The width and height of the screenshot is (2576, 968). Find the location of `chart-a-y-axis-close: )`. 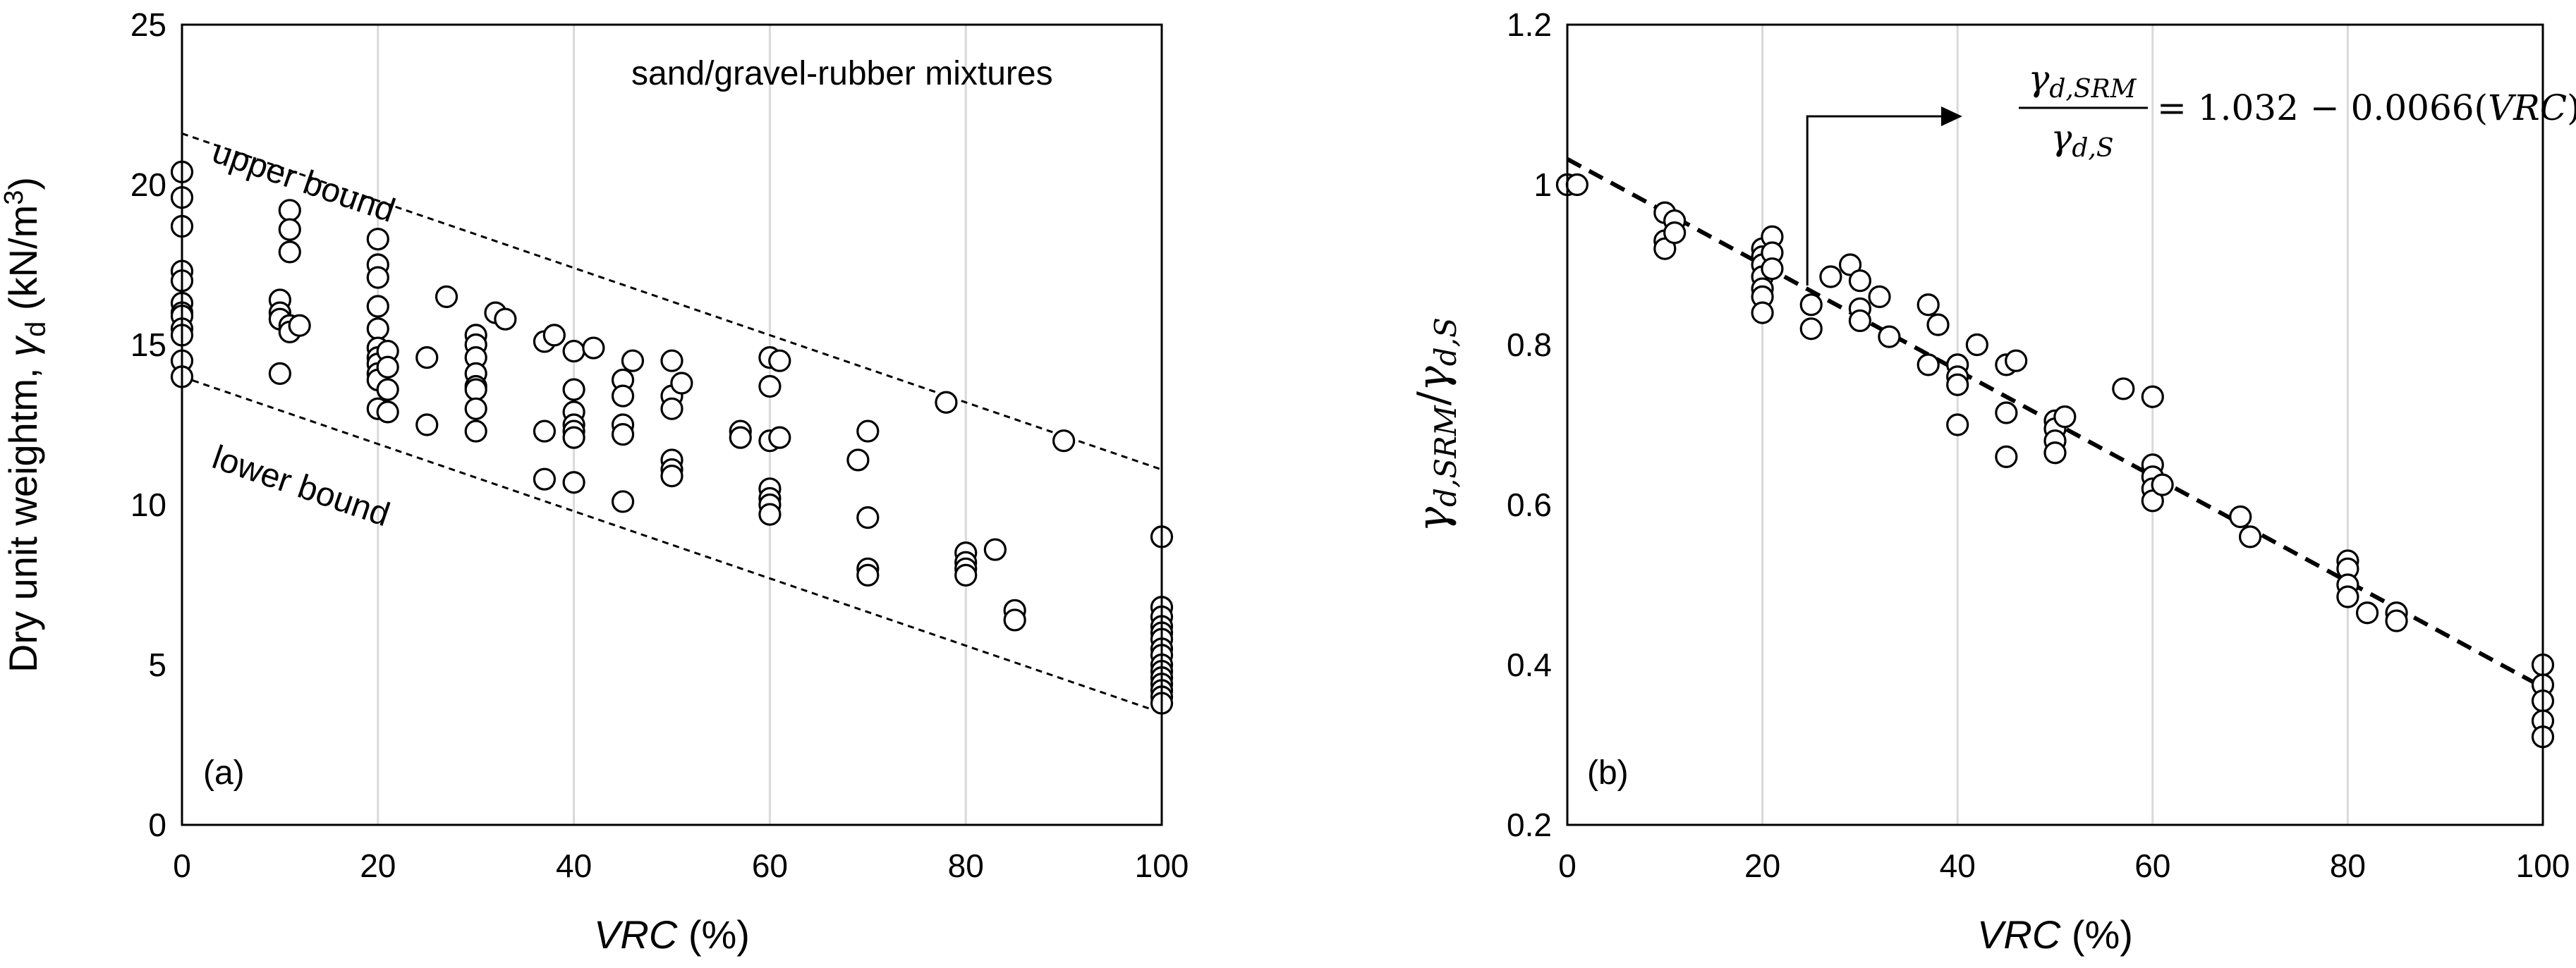

chart-a-y-axis-close: ) is located at coordinates (23, 183).